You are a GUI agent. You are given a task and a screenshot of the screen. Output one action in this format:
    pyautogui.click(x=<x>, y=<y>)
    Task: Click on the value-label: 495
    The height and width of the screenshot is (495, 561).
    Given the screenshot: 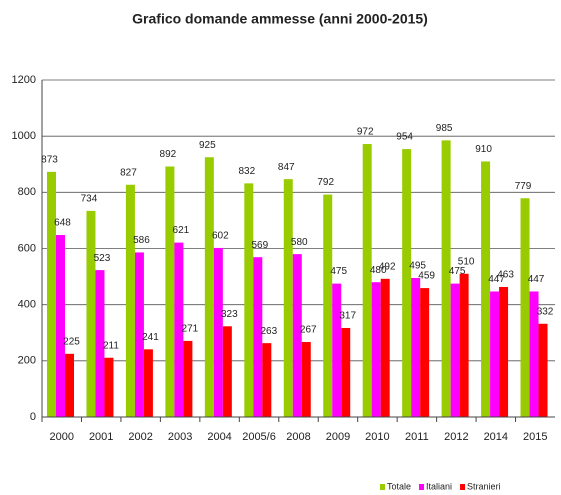 What is the action you would take?
    pyautogui.click(x=417, y=266)
    